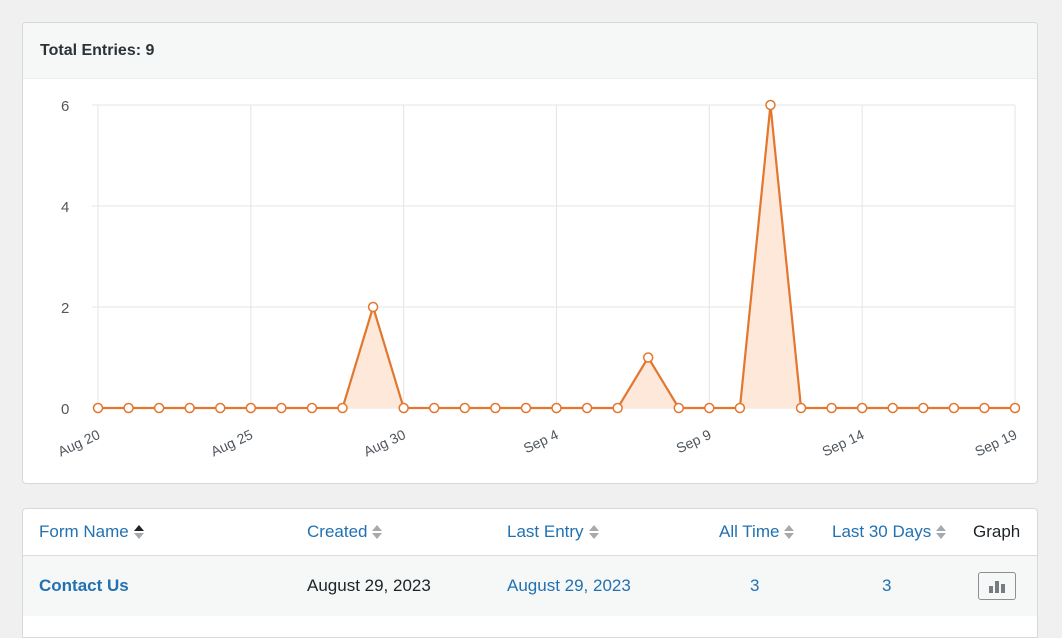 This screenshot has width=1062, height=638. What do you see at coordinates (369, 585) in the screenshot?
I see `created-date: August 29, 2023` at bounding box center [369, 585].